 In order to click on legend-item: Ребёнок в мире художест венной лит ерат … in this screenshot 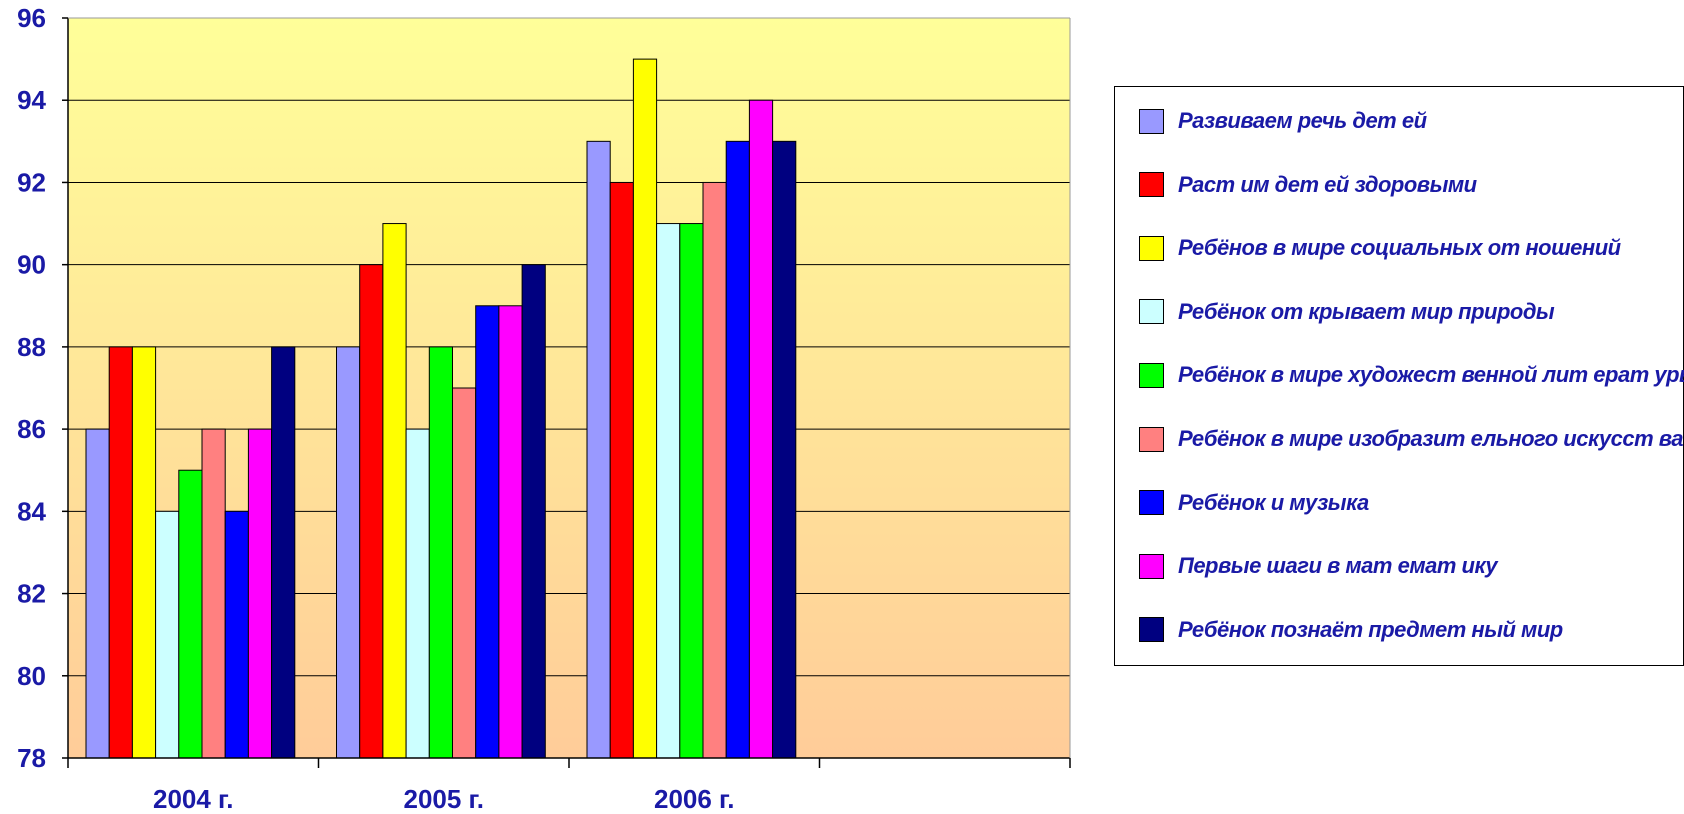, I will do `click(1411, 375)`.